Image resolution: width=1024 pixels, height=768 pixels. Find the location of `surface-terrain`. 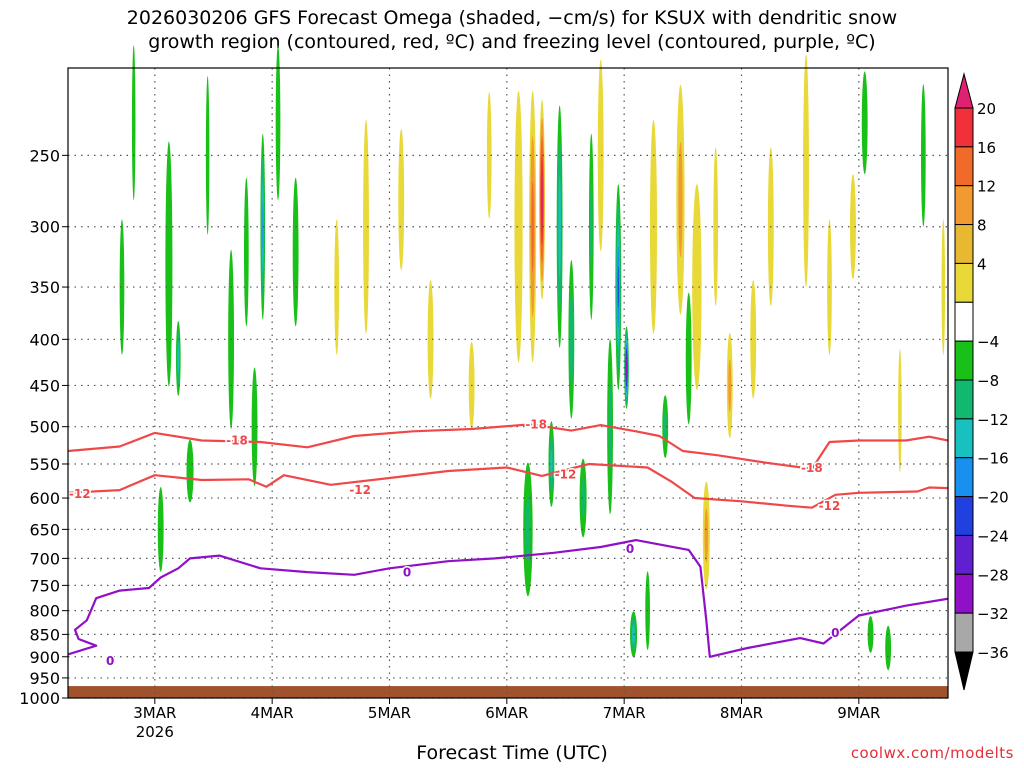

surface-terrain is located at coordinates (508, 692).